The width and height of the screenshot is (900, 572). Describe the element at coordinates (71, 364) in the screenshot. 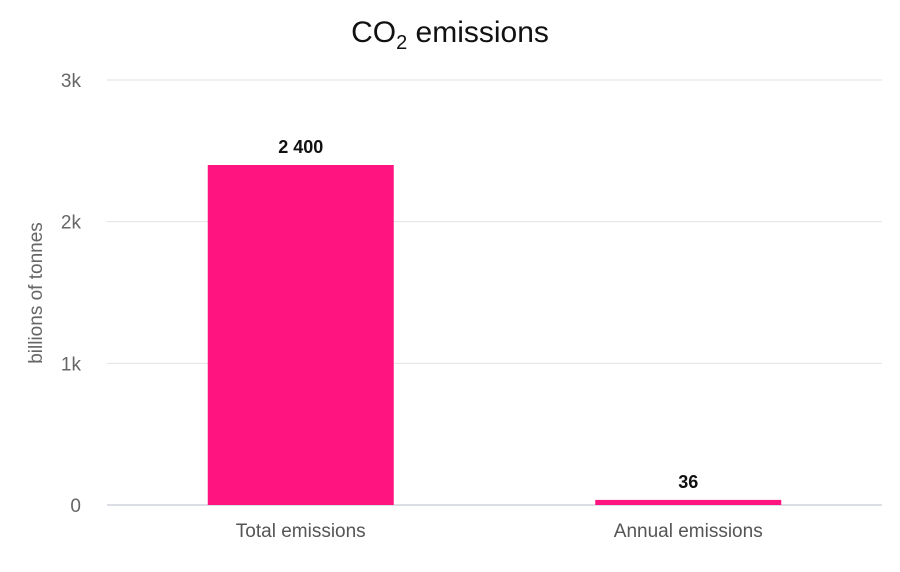

I see `y-tick-label: 1k` at that location.